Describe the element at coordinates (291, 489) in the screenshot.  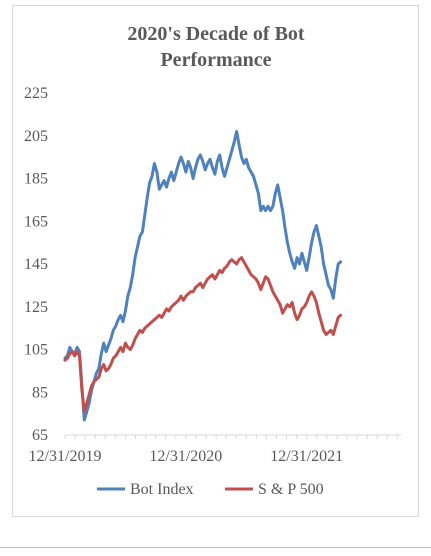
I see `legend-label-1: S & P 500` at that location.